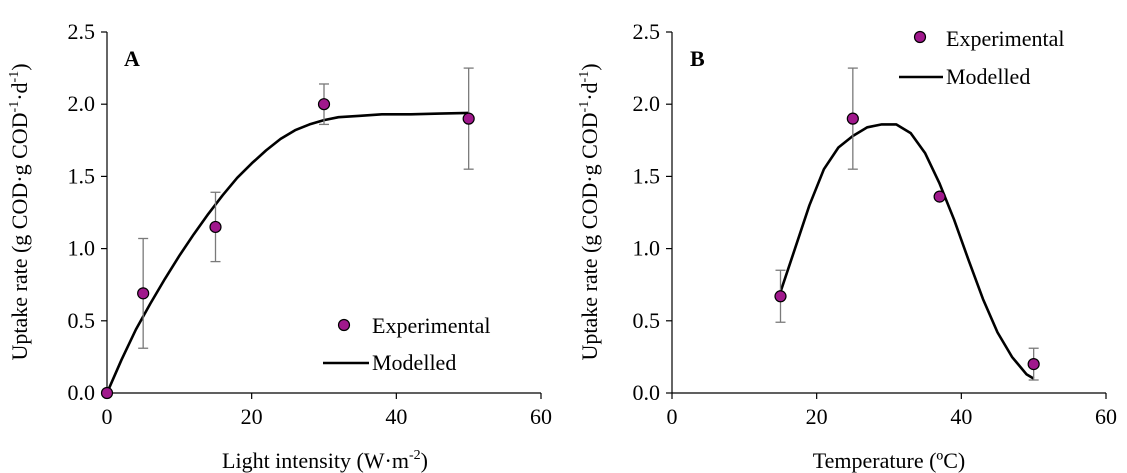  Describe the element at coordinates (132, 58) in the screenshot. I see `panel-label: A` at that location.